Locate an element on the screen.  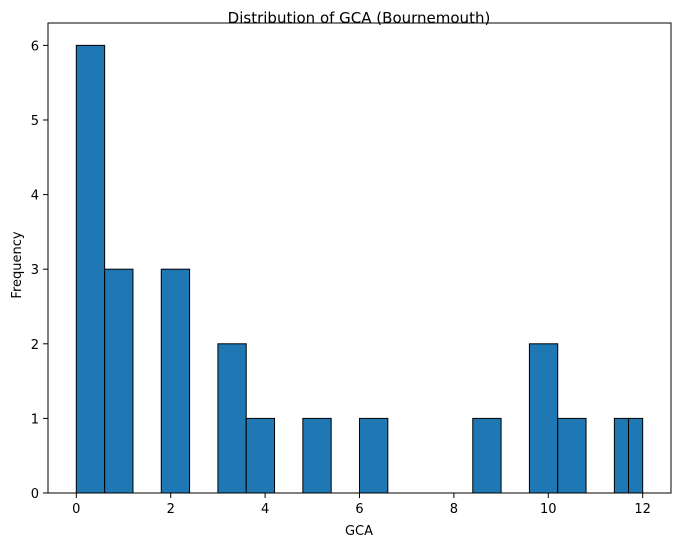
histogram-bar-19b is located at coordinates (636, 455).